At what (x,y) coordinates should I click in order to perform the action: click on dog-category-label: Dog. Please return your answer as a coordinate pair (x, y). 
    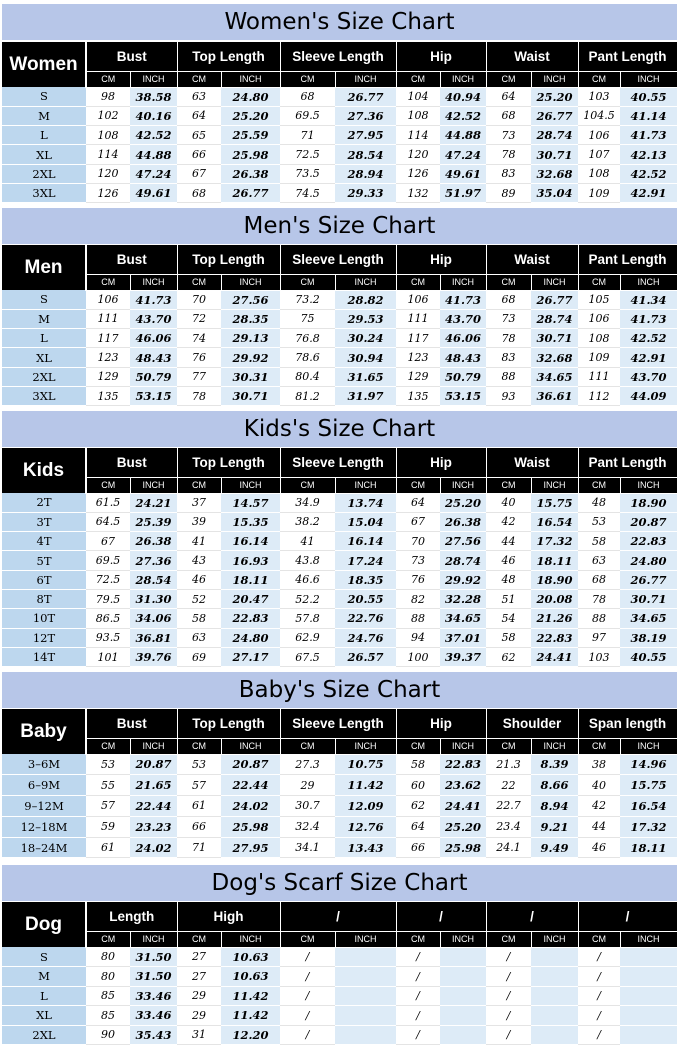
    Looking at the image, I should click on (44, 924).